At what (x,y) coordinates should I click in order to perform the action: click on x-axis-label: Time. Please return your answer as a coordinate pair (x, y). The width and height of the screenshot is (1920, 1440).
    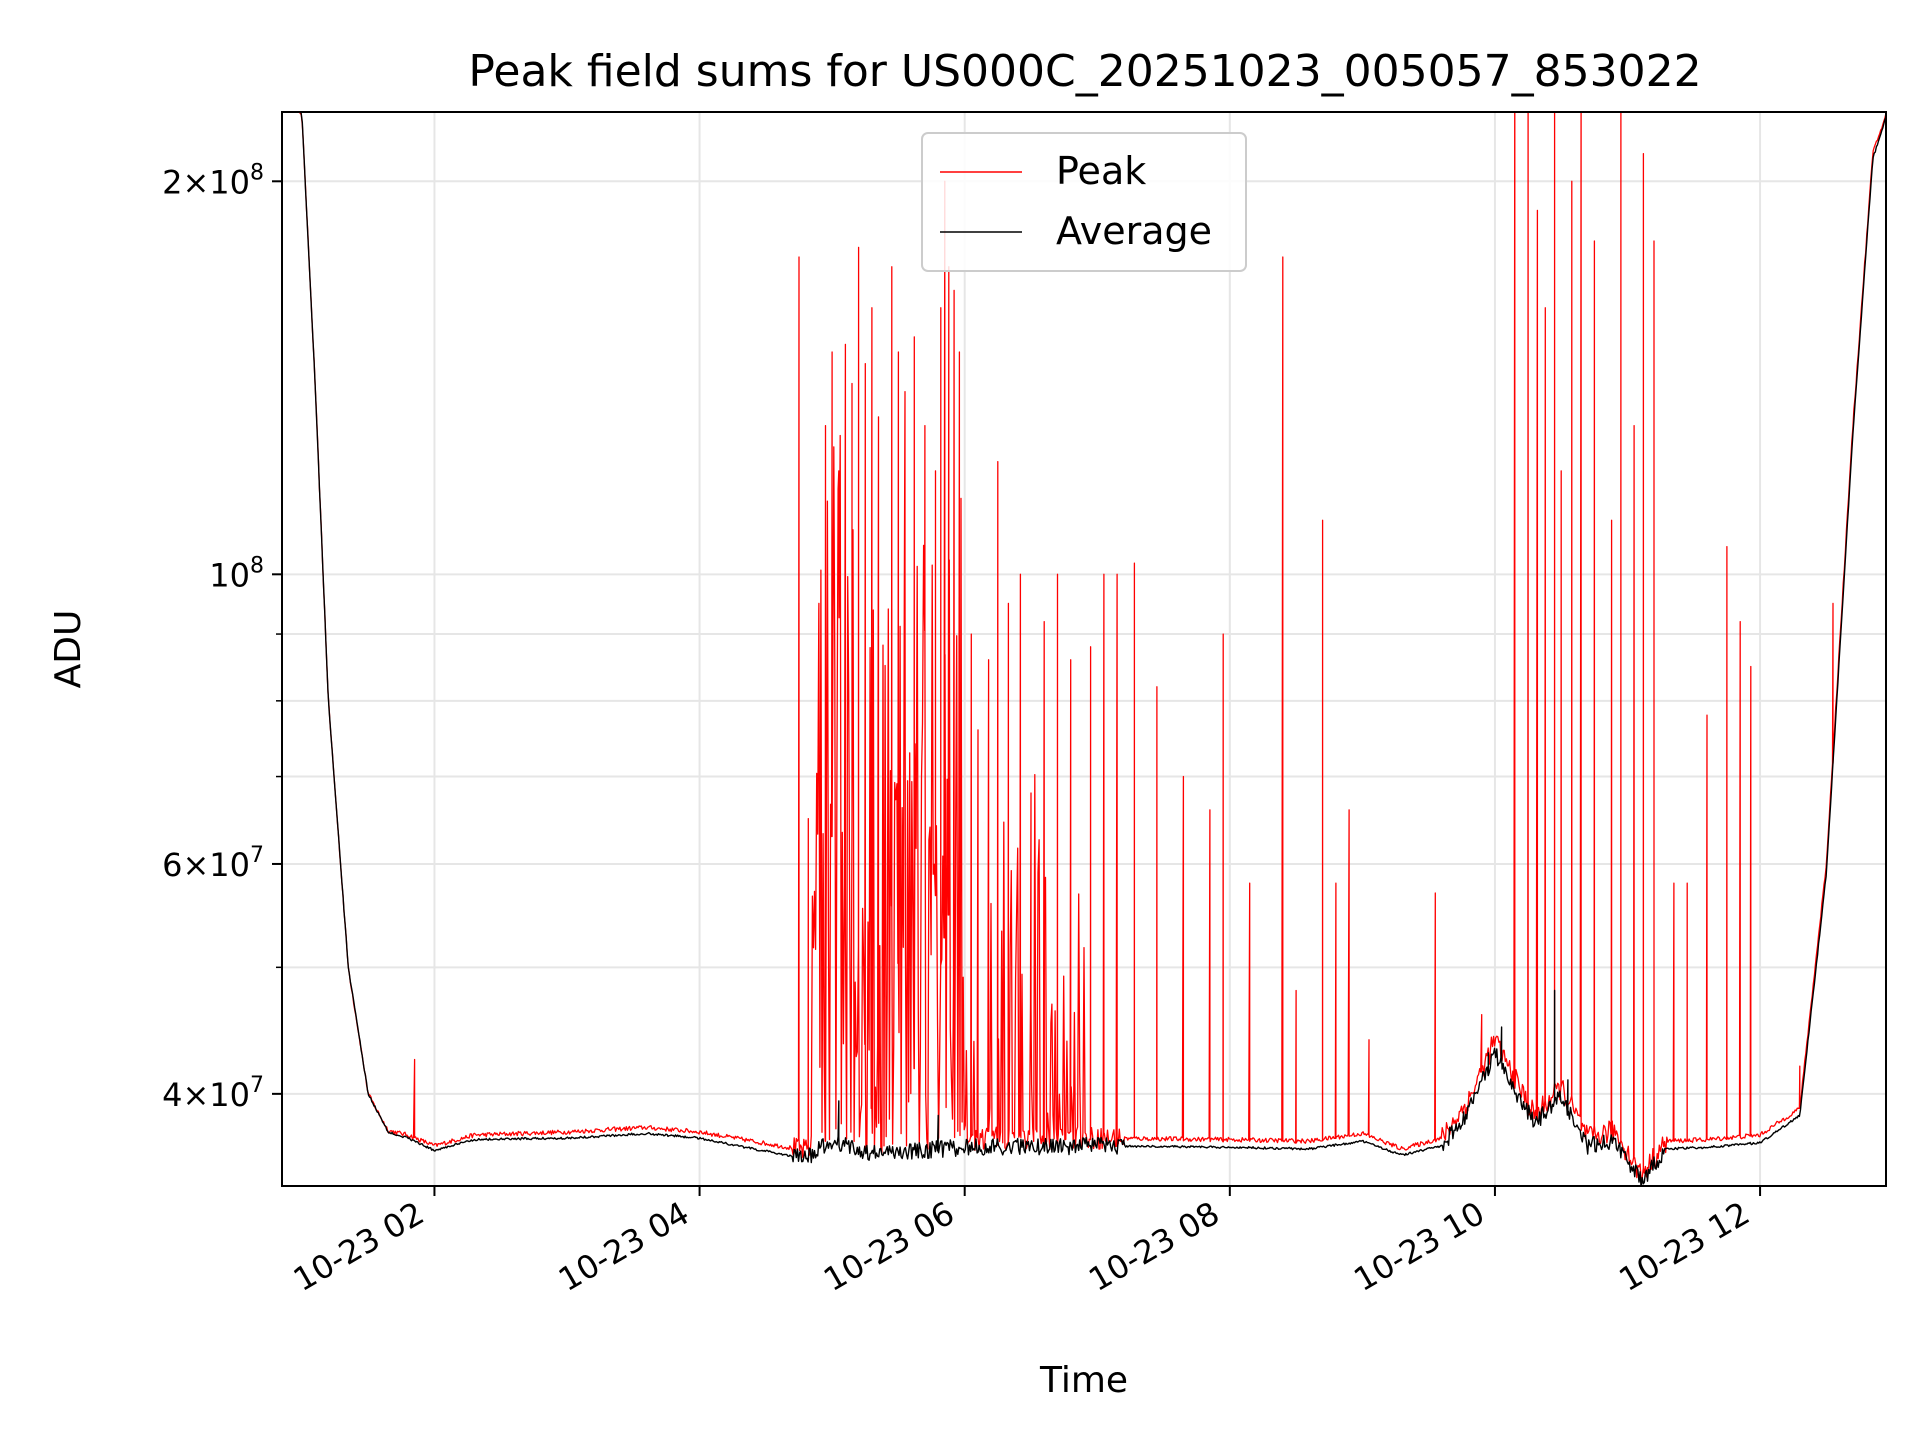
    Looking at the image, I should click on (1083, 1380).